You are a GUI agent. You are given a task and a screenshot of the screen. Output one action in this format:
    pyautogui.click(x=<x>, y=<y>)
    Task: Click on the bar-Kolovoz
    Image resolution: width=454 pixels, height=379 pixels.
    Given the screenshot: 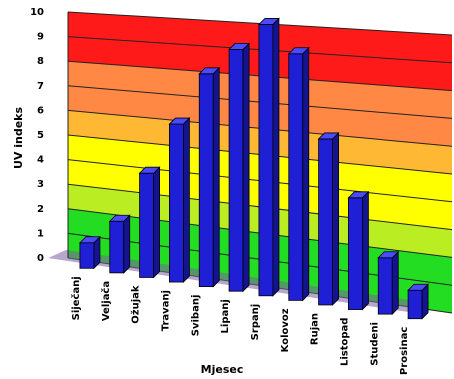 What is the action you would take?
    pyautogui.click(x=298, y=174)
    